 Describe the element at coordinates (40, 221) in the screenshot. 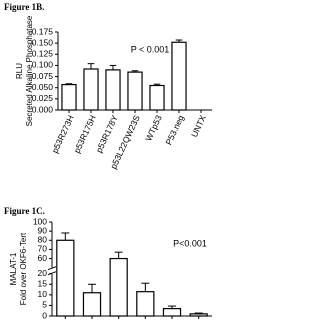

I see `y-tick-label: 100` at that location.